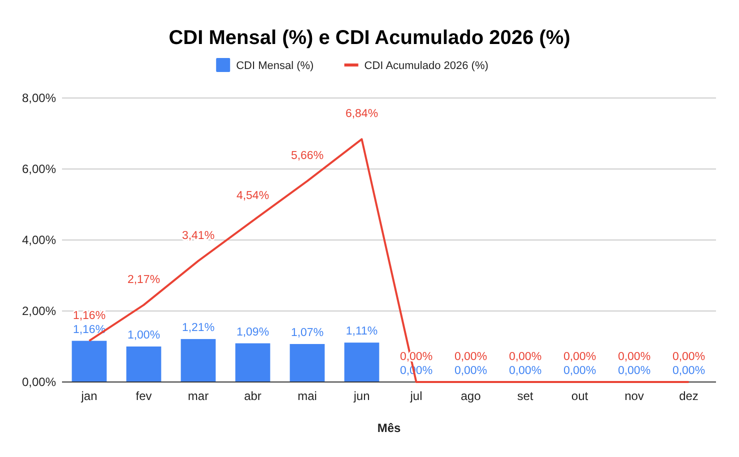  What do you see at coordinates (307, 333) in the screenshot?
I see `data-label: 1,07%` at bounding box center [307, 333].